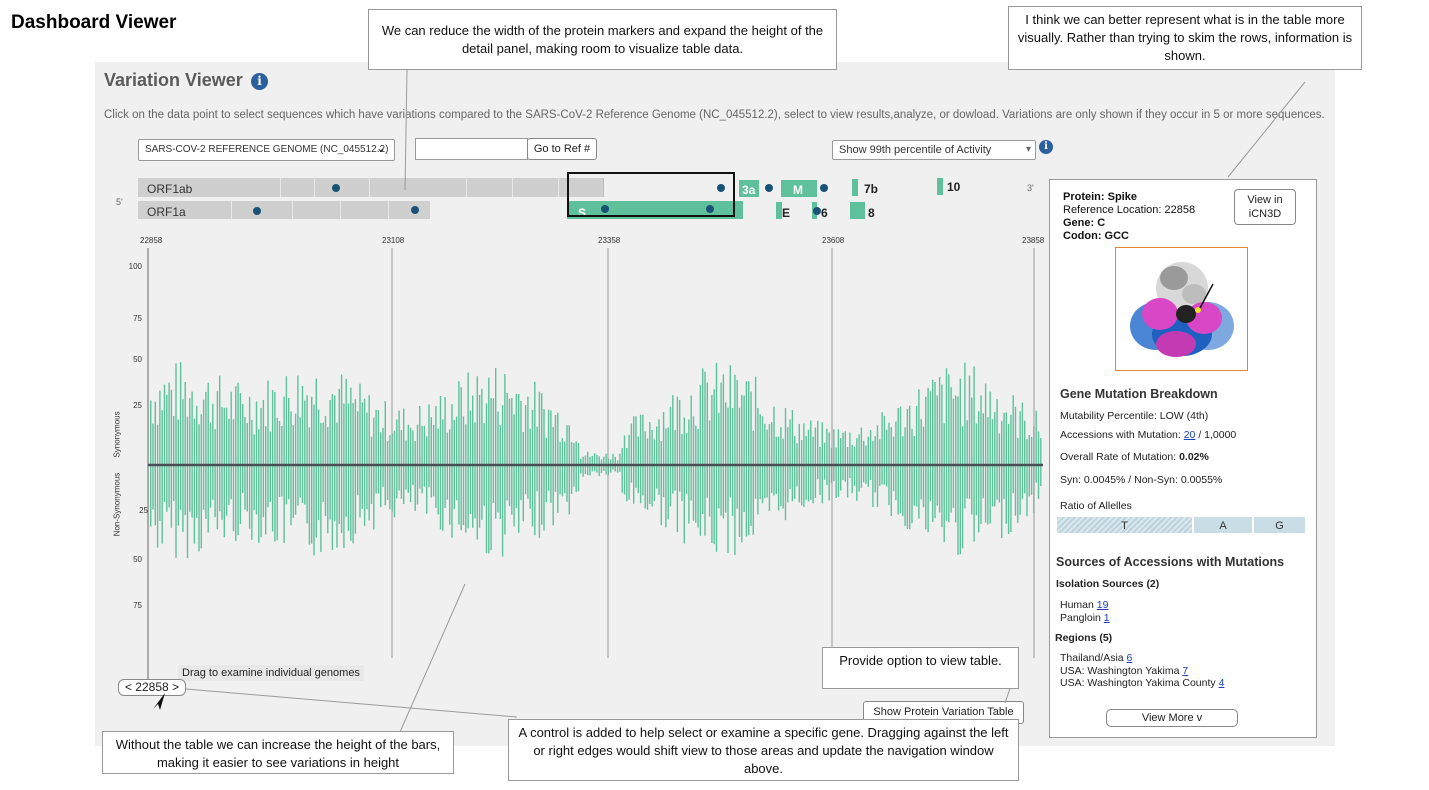 This screenshot has width=1429, height=790. Describe the element at coordinates (152, 687) in the screenshot. I see `position-stepper: < 22858 >` at that location.